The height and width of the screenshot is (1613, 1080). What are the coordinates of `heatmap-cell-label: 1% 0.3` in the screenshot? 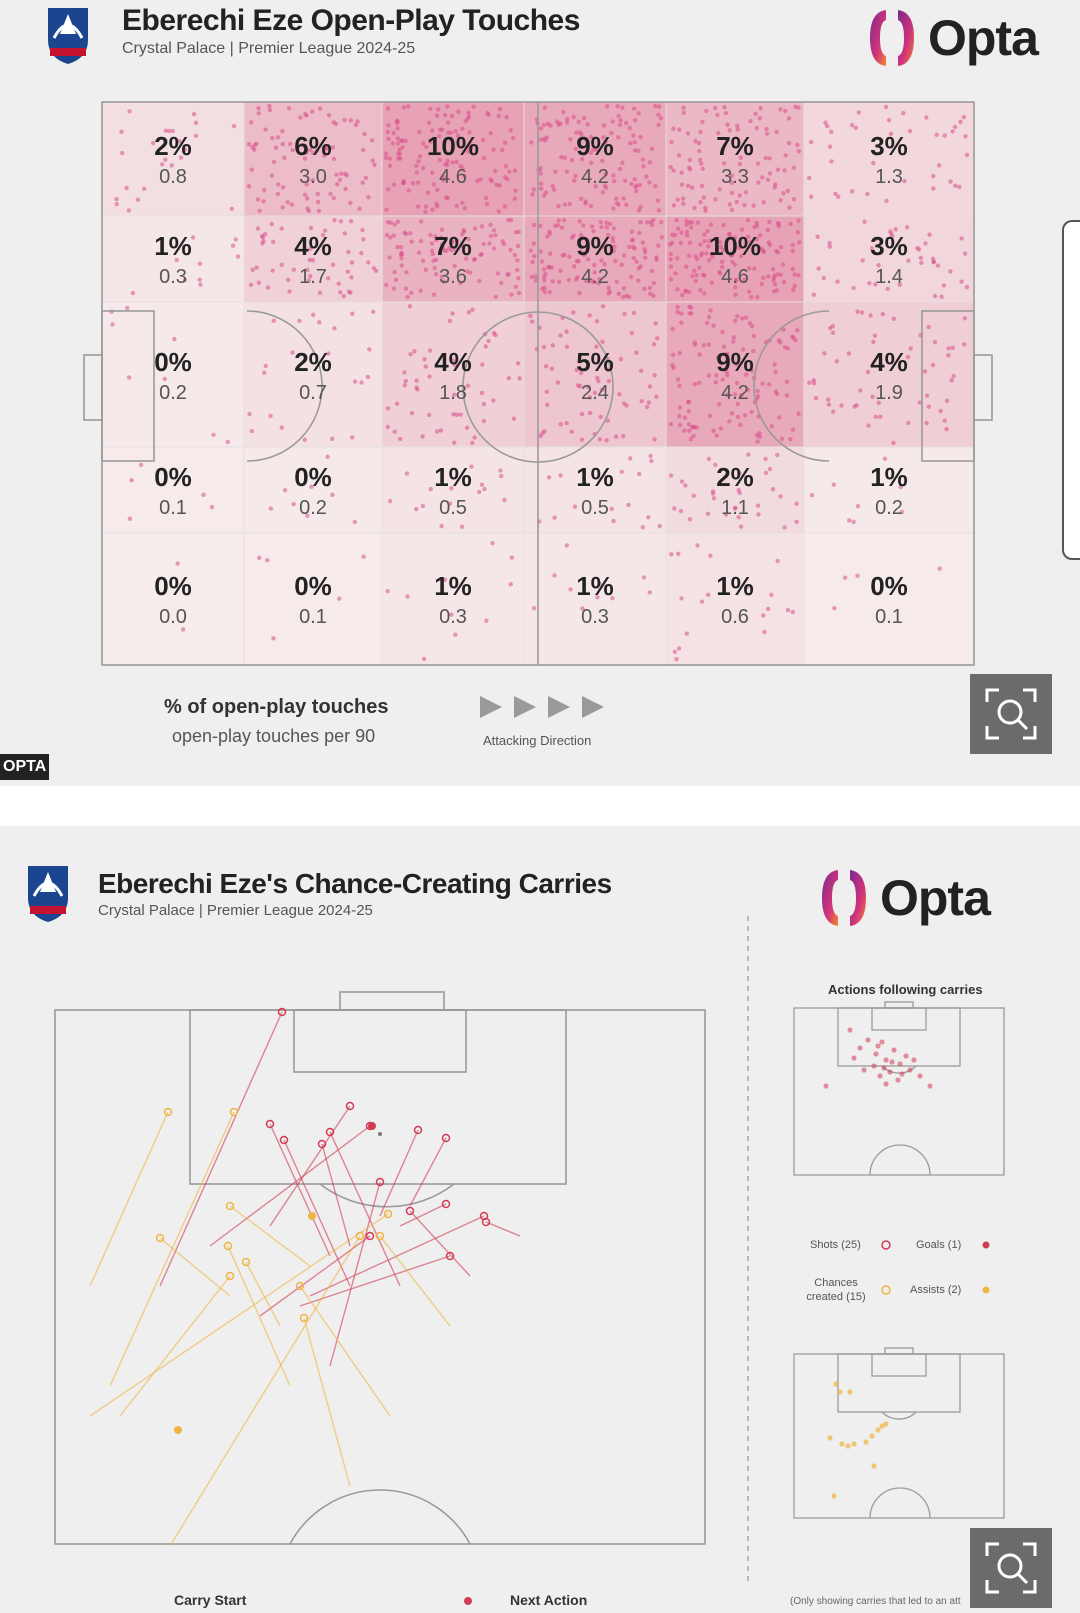 It's located at (453, 600).